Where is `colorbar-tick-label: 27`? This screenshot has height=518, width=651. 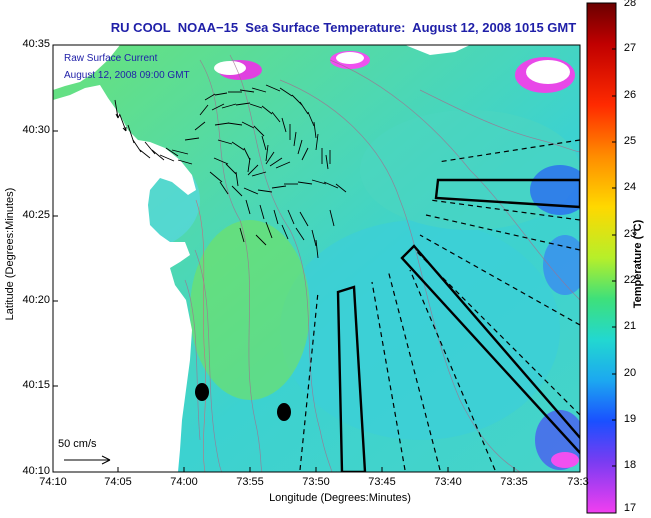 colorbar-tick-label: 27 is located at coordinates (630, 48).